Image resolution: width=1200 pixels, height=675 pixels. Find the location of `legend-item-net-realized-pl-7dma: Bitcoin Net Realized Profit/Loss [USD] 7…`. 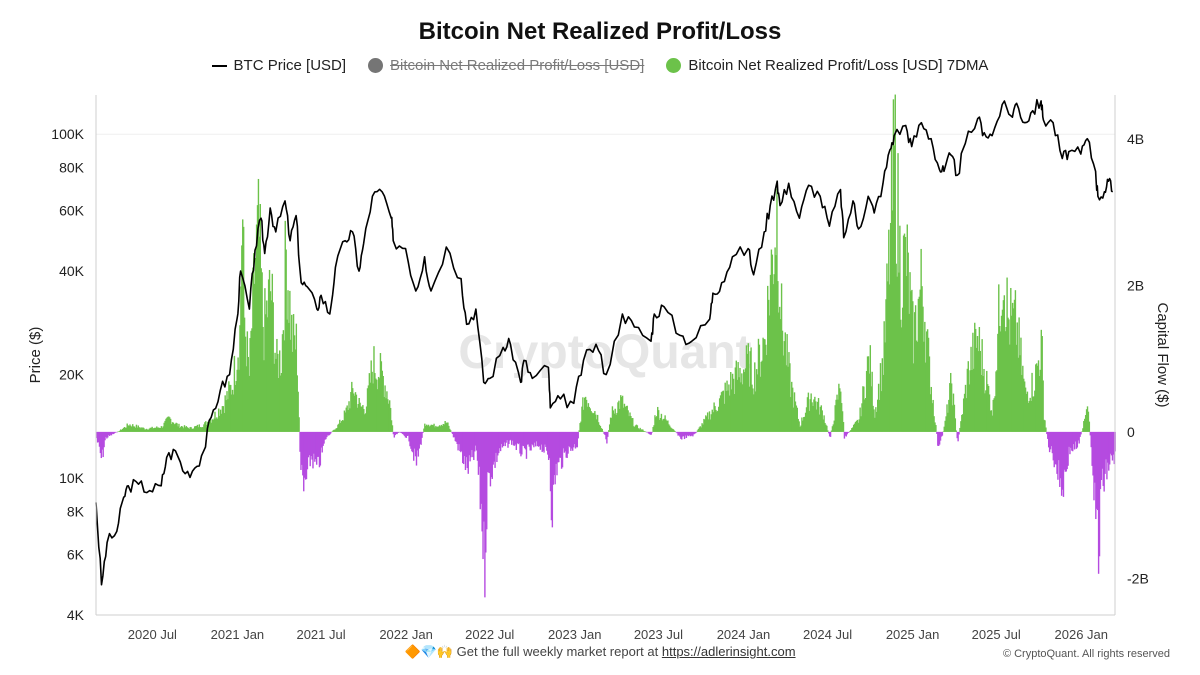

legend-item-net-realized-pl-7dma: Bitcoin Net Realized Profit/Loss [USD] 7… is located at coordinates (827, 65).